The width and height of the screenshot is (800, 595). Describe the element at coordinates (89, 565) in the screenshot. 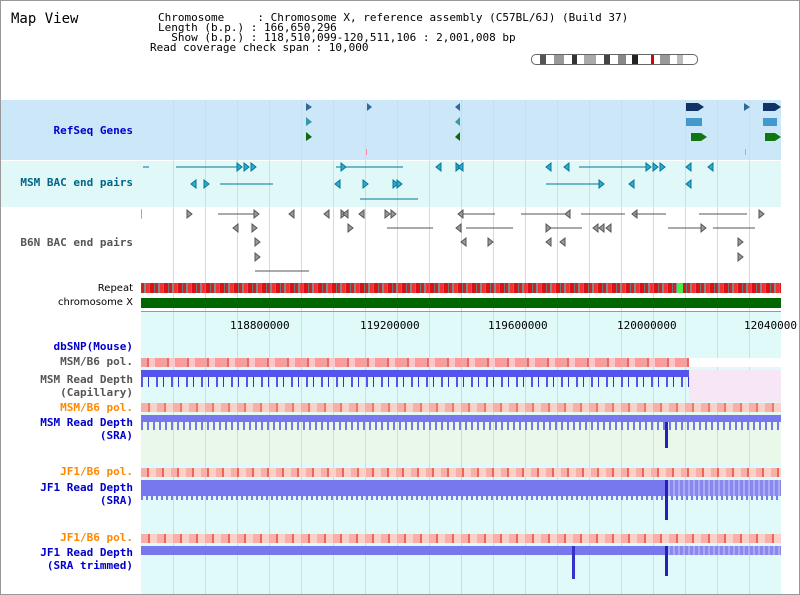

I see `track-label-jf1-depth-trimmed-sub: (SRA trimmed)` at that location.